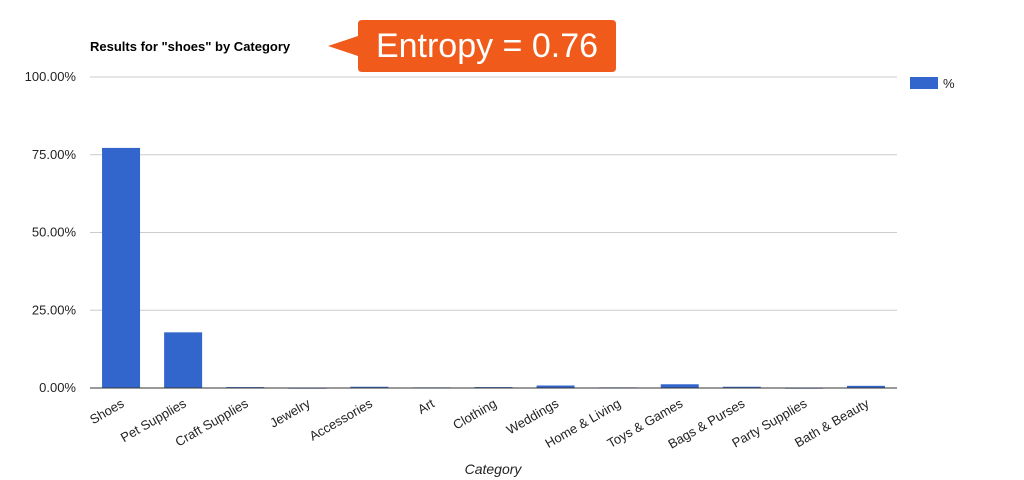 Image resolution: width=1024 pixels, height=480 pixels. What do you see at coordinates (949, 83) in the screenshot?
I see `legend-label: %` at bounding box center [949, 83].